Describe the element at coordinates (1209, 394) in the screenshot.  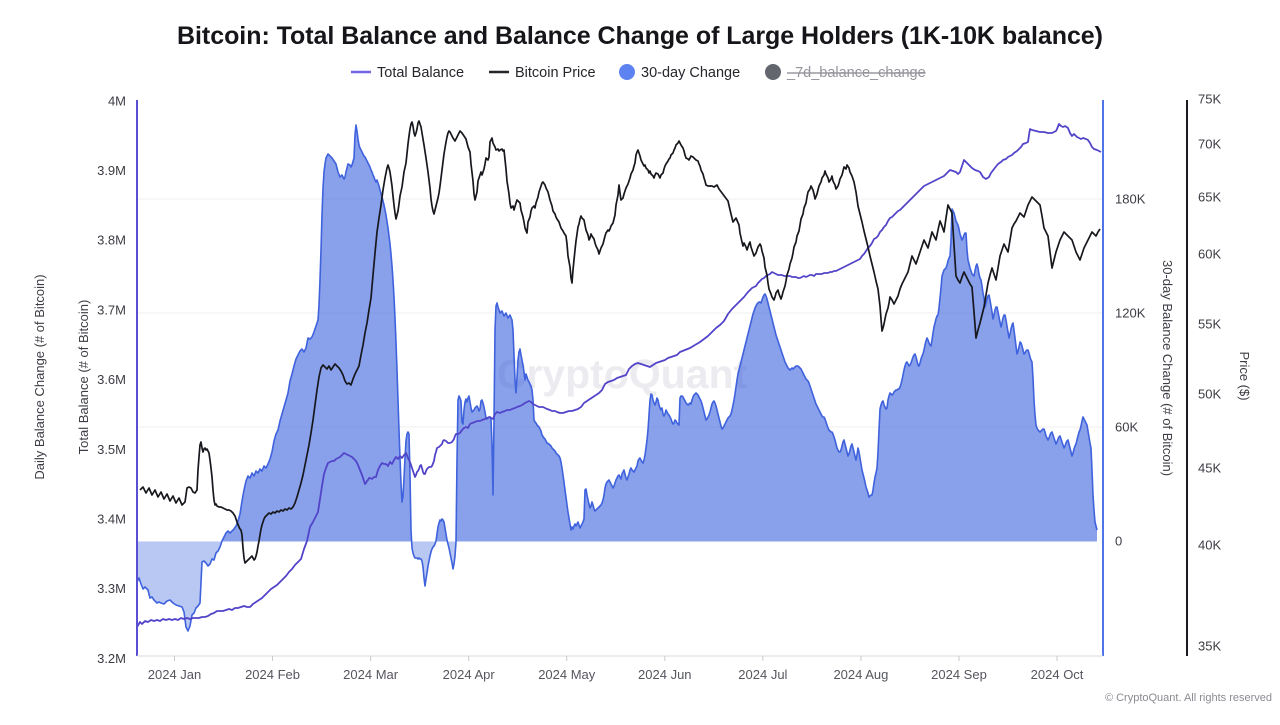
I see `svg-text: 50K` at that location.